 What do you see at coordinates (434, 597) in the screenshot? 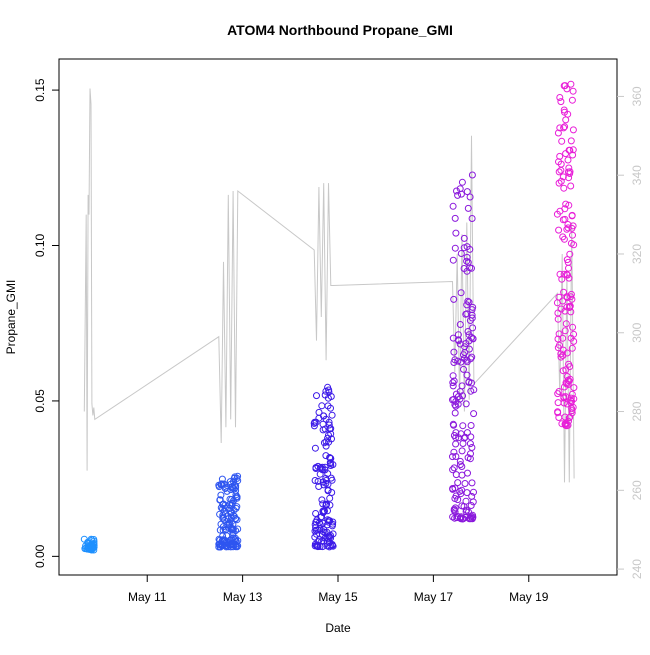
I see `x-tick-label: May 17` at bounding box center [434, 597].